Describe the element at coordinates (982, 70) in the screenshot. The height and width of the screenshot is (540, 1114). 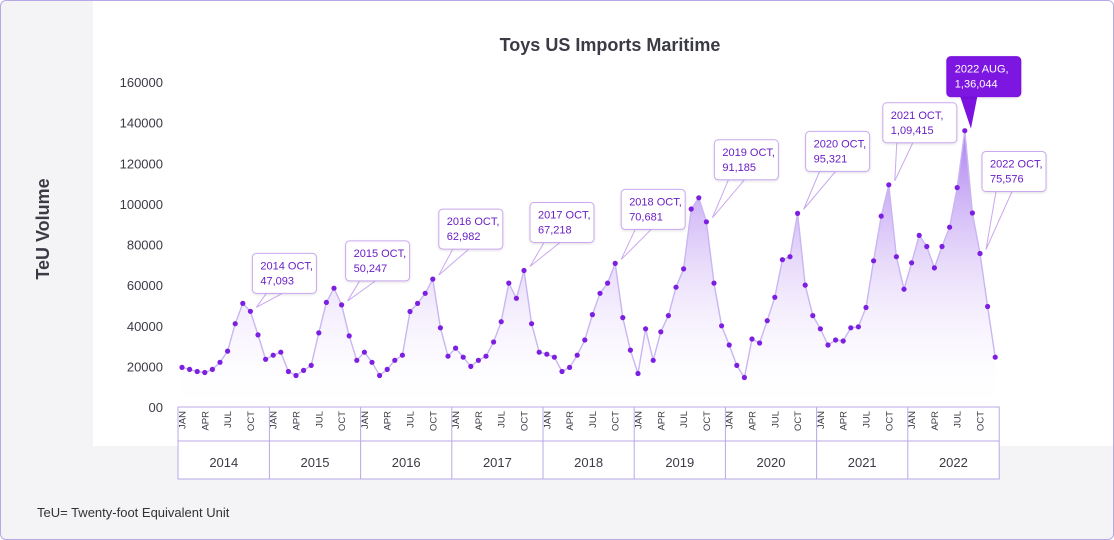
I see `callout-label: 2022 AUG,` at that location.